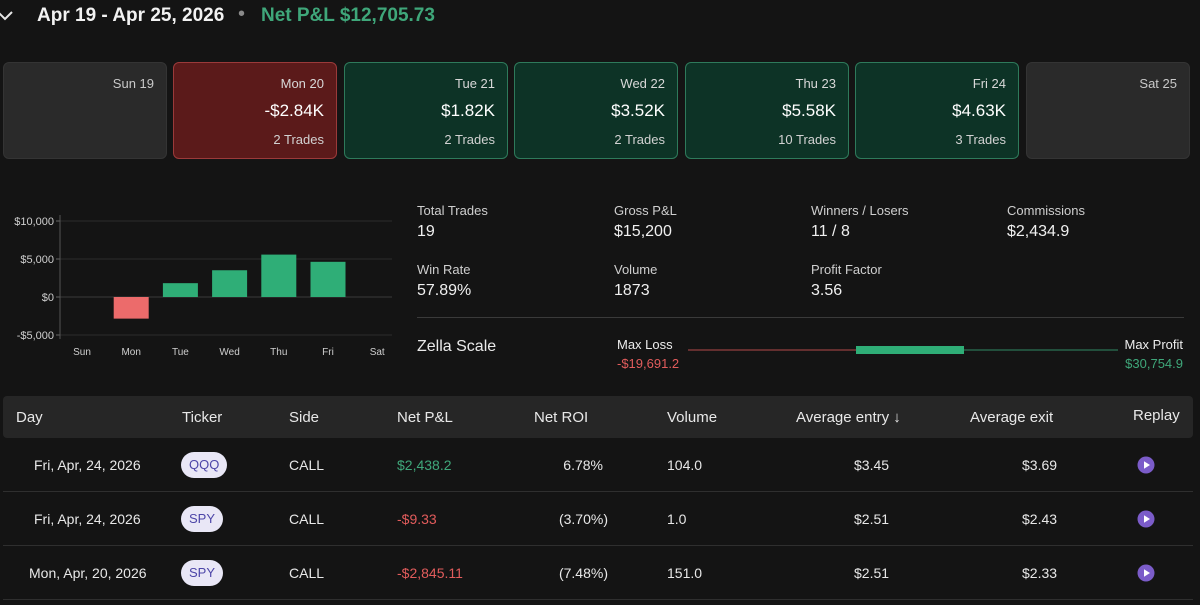 Image resolution: width=1200 pixels, height=605 pixels. Describe the element at coordinates (827, 290) in the screenshot. I see `stat-value: 3.56` at that location.